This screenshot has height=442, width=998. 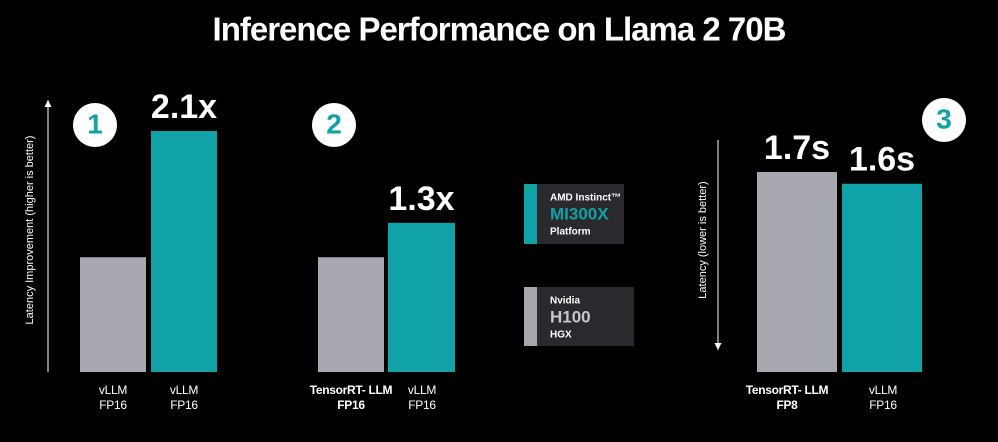 I want to click on value-label: 2.1x, so click(x=184, y=107).